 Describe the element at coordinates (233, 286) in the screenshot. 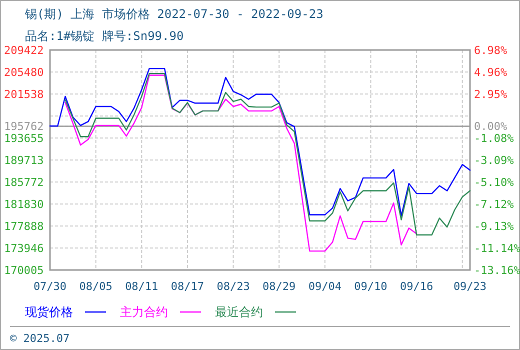

I see `x-tick-label: 08/23` at that location.